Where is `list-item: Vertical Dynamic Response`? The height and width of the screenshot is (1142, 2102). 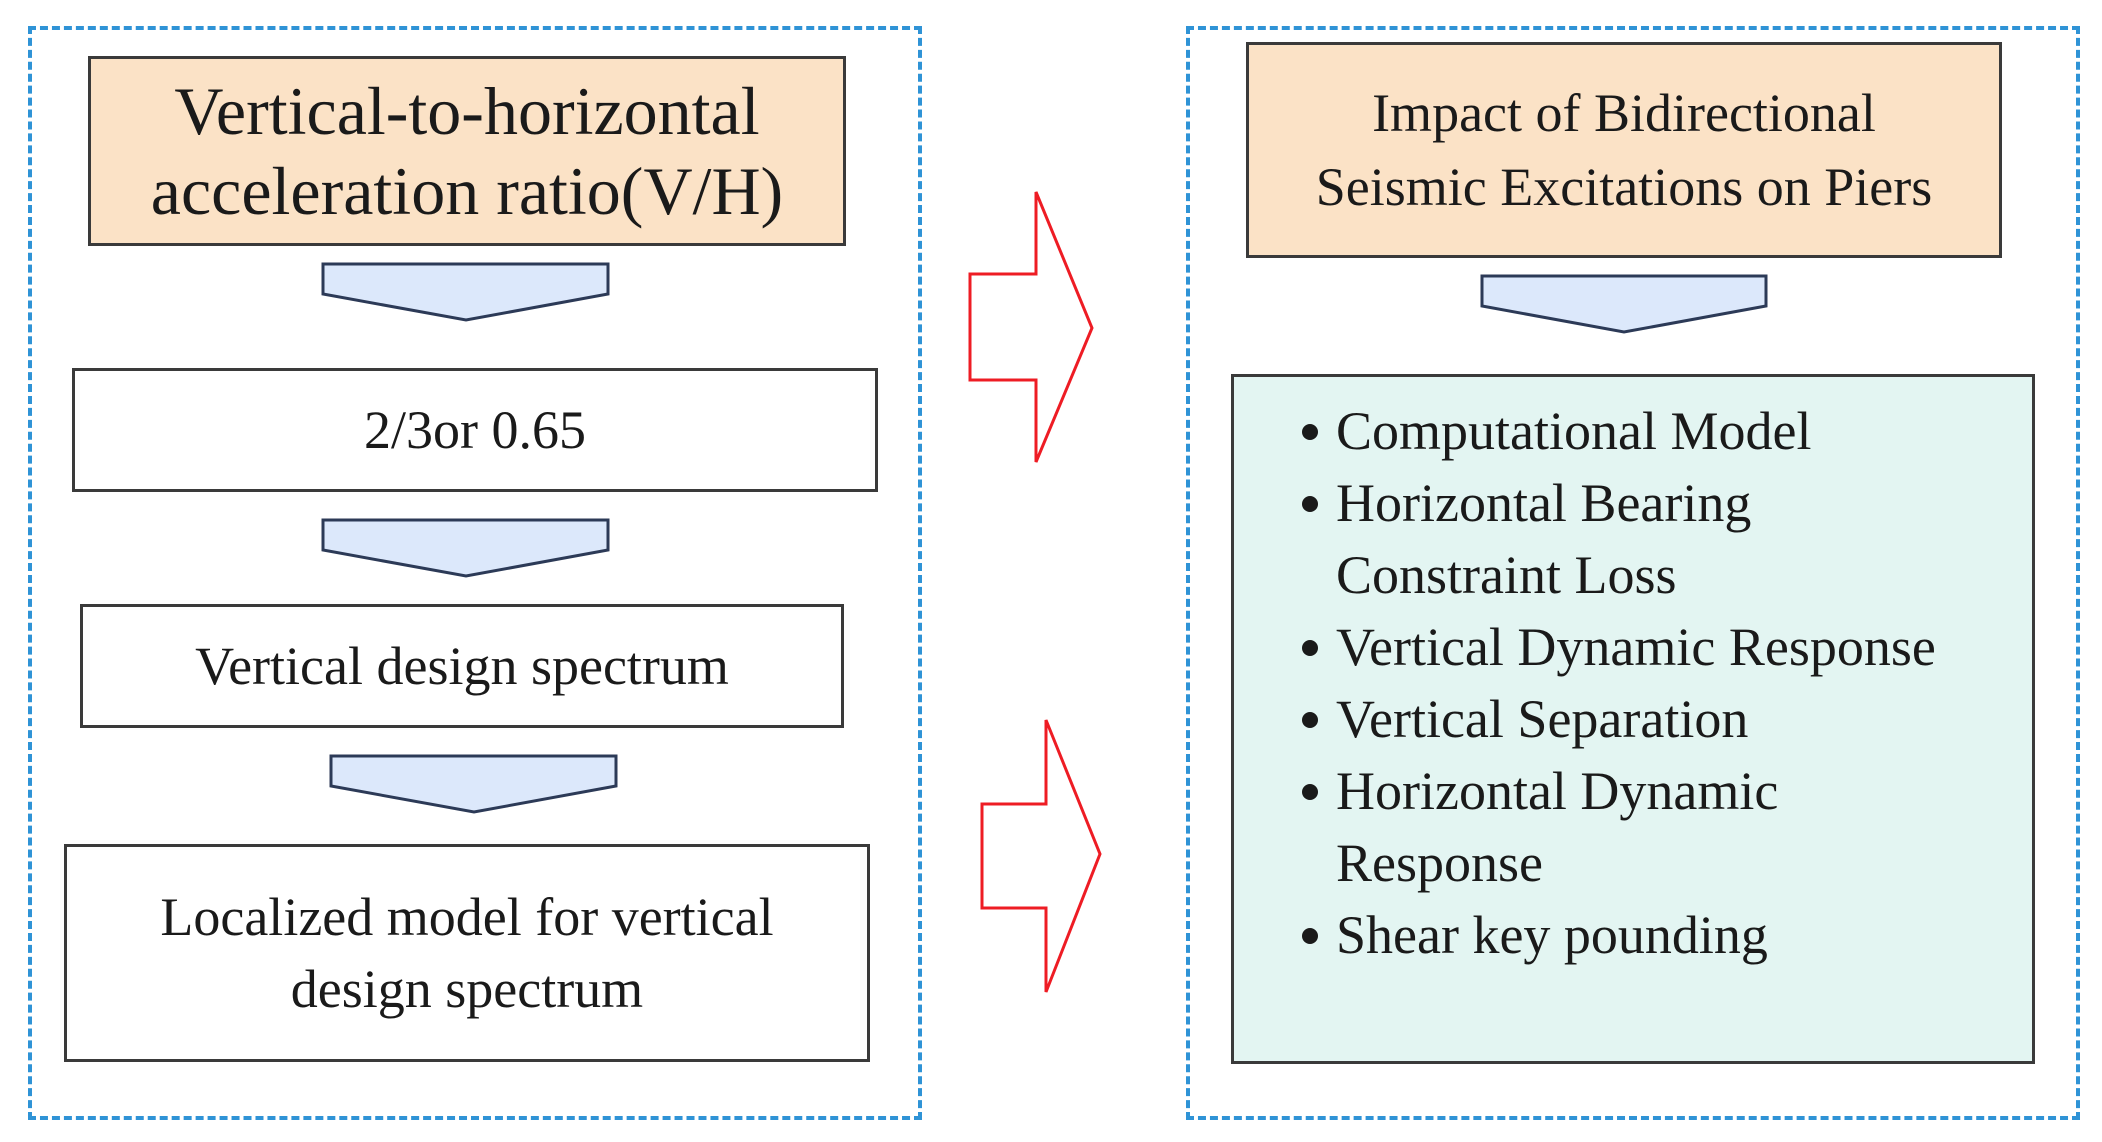 list-item: Vertical Dynamic Response is located at coordinates (1662, 647).